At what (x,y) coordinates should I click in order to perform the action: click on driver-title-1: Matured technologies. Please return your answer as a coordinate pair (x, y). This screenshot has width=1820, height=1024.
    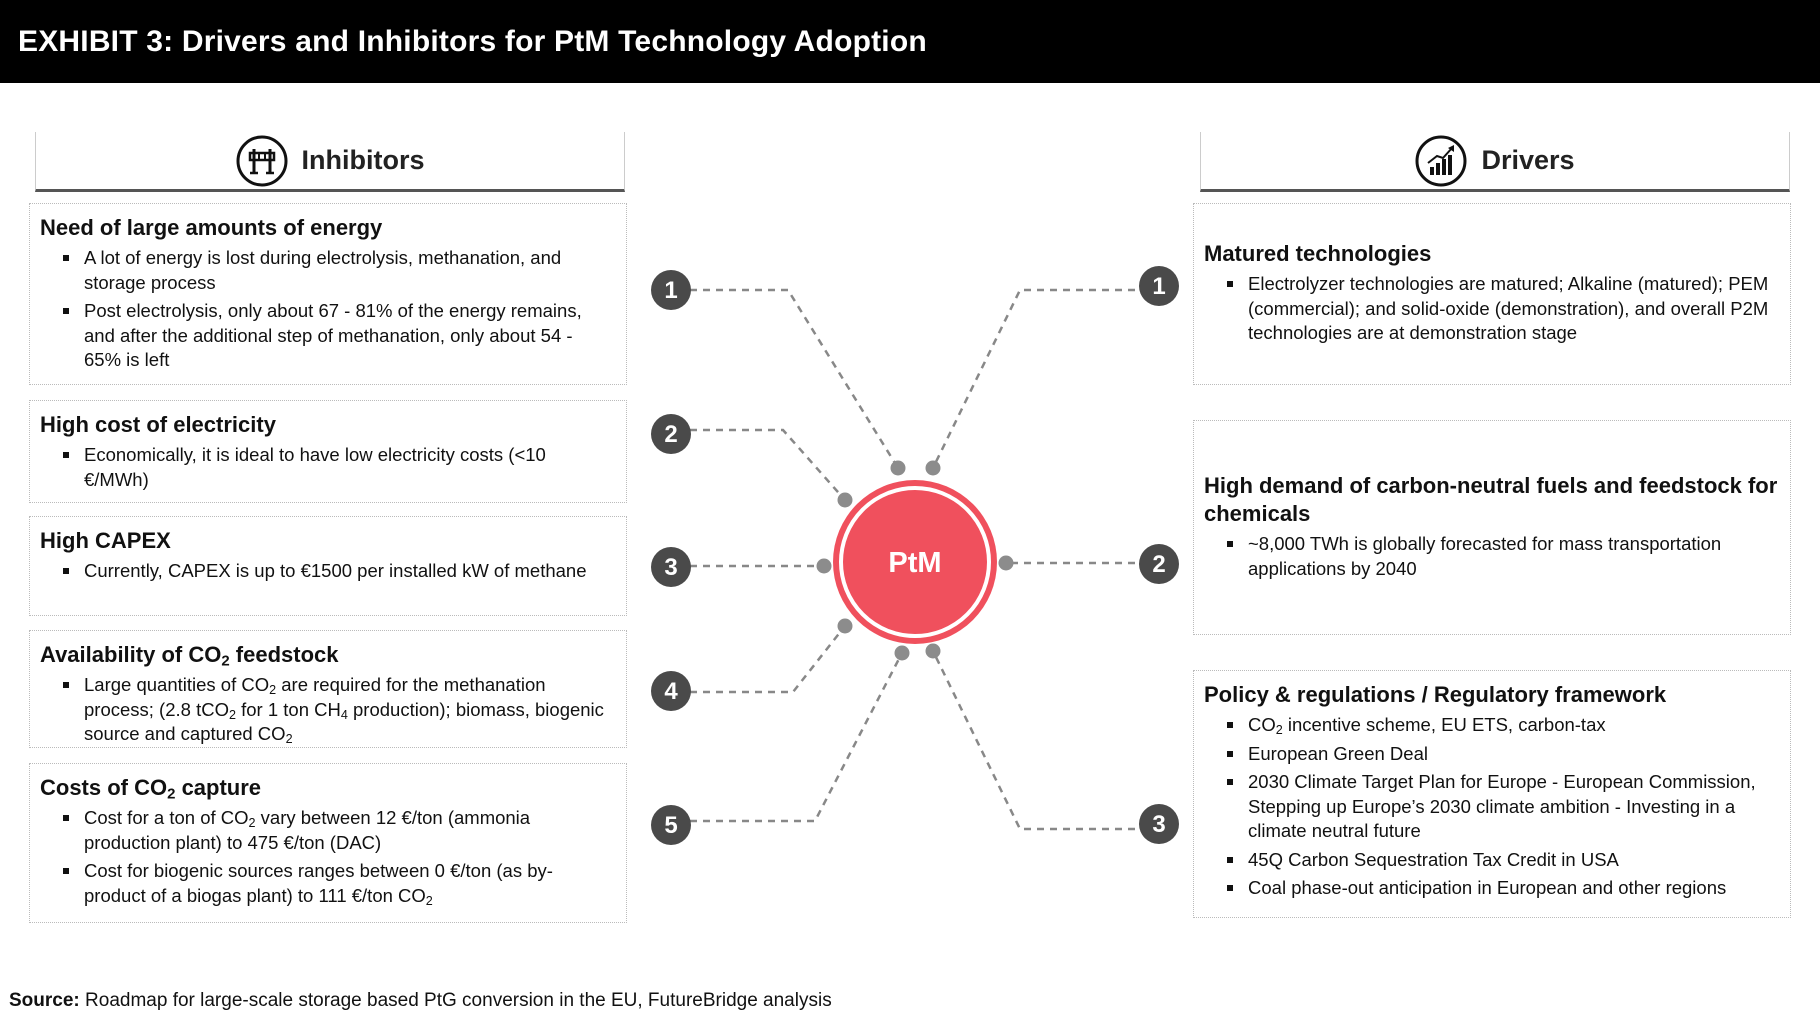
    Looking at the image, I should click on (1318, 254).